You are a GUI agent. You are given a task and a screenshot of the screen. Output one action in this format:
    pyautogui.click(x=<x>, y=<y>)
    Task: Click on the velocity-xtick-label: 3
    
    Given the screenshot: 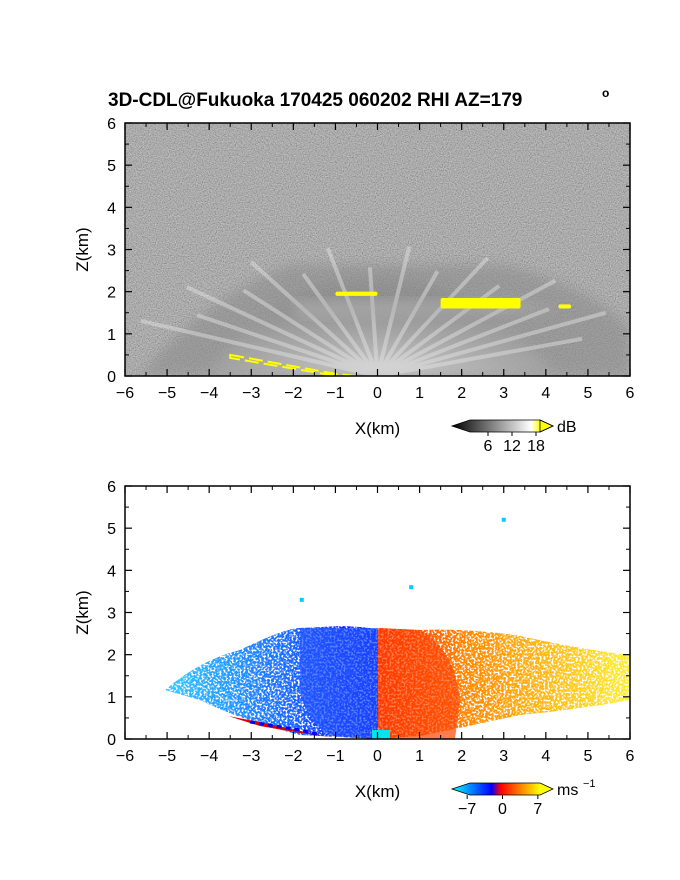 What is the action you would take?
    pyautogui.click(x=503, y=756)
    